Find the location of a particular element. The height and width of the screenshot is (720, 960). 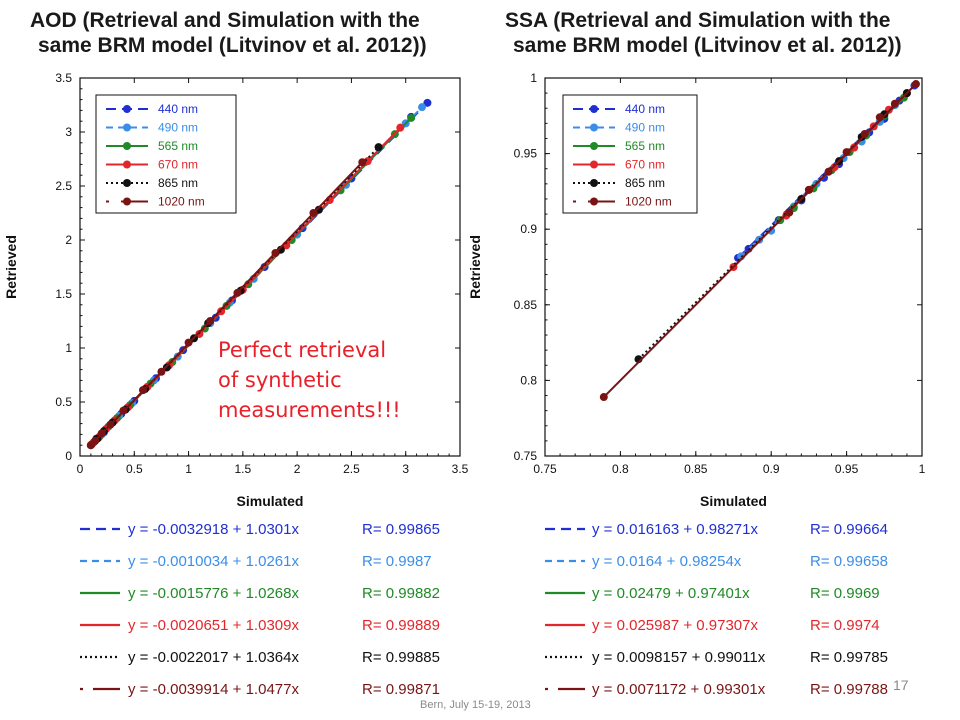

ssa-fit-equation-3: y = 0.025987 + 0.97307x is located at coordinates (675, 625).